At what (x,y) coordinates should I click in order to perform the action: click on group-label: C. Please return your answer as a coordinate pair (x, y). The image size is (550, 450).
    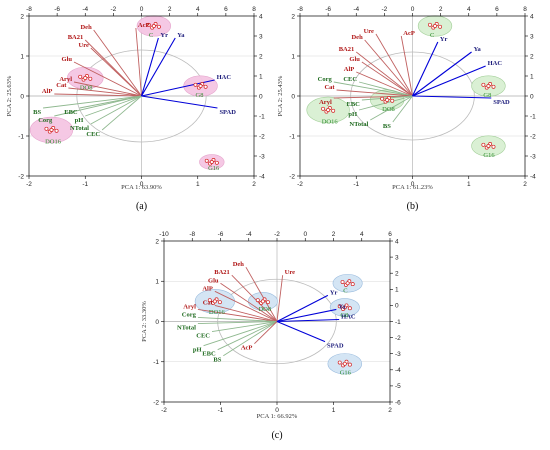
    Looking at the image, I should click on (151, 35).